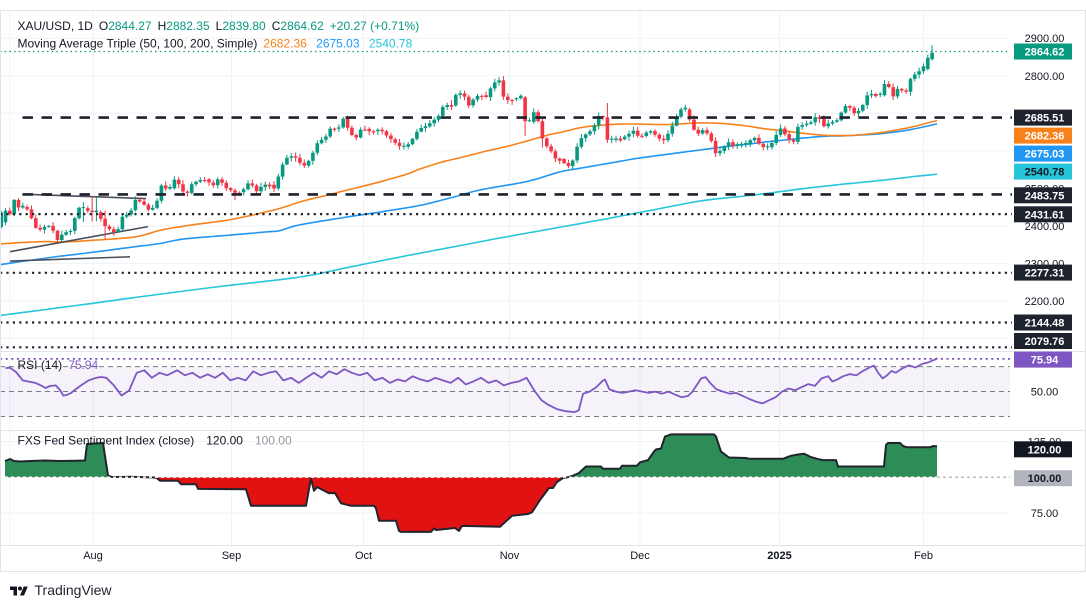  What do you see at coordinates (363, 556) in the screenshot?
I see `svg-text: Oct` at bounding box center [363, 556].